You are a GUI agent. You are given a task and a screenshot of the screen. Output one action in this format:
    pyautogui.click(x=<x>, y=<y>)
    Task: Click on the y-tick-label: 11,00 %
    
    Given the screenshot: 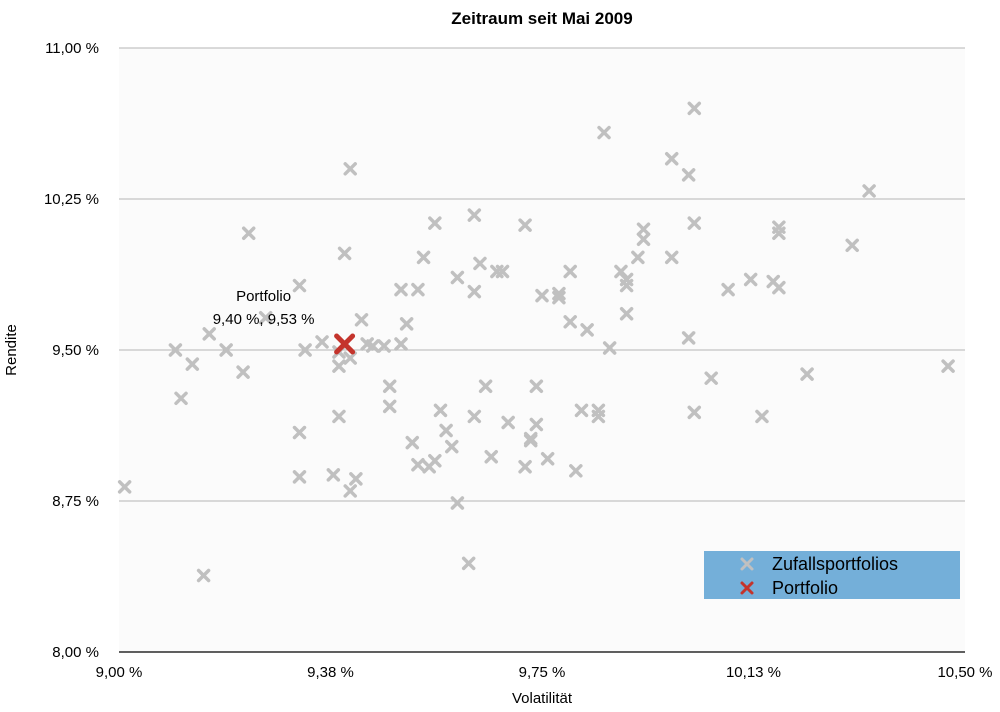 What is the action you would take?
    pyautogui.click(x=72, y=48)
    